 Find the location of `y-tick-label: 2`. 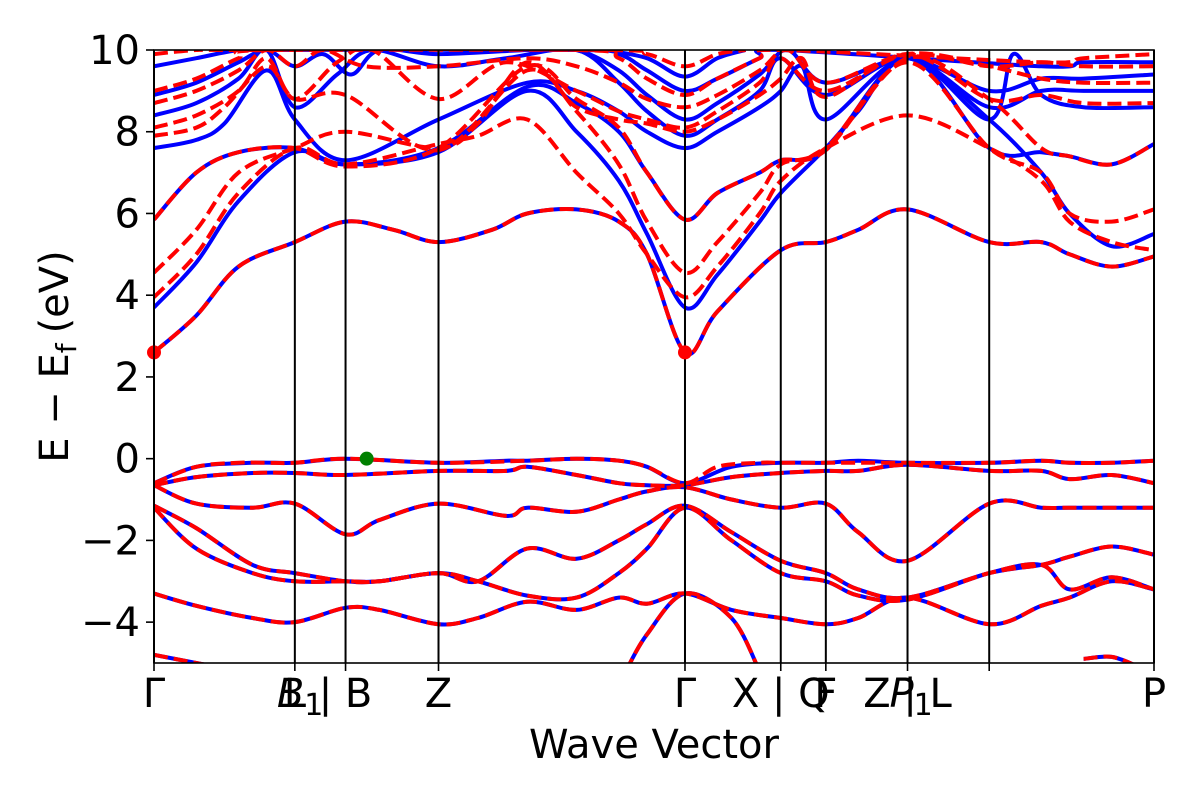

y-tick-label: 2 is located at coordinates (127, 378).